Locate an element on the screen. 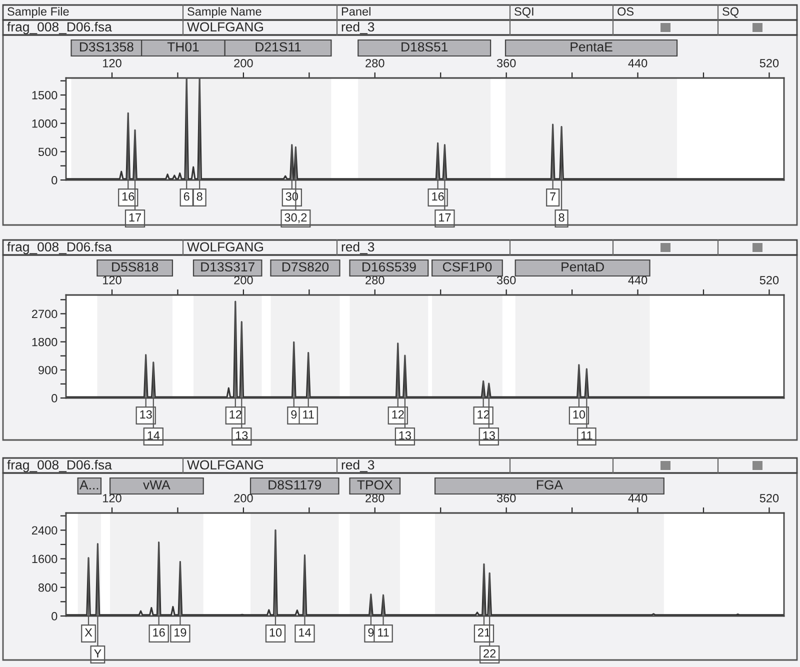  band-label: D5S818 is located at coordinates (135, 267).